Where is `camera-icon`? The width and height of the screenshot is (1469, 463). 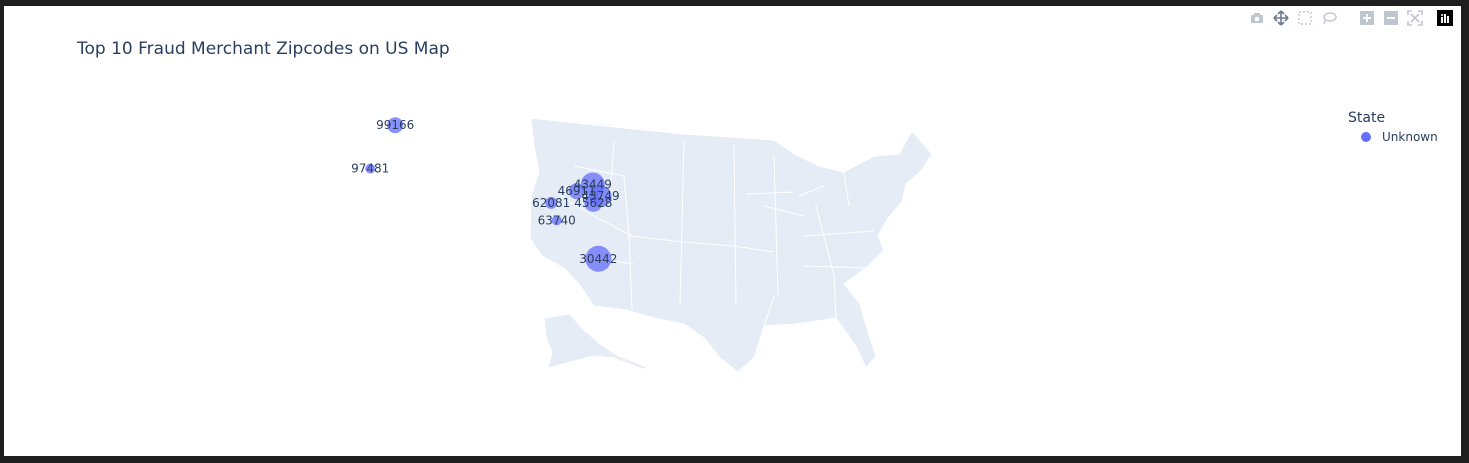 camera-icon is located at coordinates (1257, 18).